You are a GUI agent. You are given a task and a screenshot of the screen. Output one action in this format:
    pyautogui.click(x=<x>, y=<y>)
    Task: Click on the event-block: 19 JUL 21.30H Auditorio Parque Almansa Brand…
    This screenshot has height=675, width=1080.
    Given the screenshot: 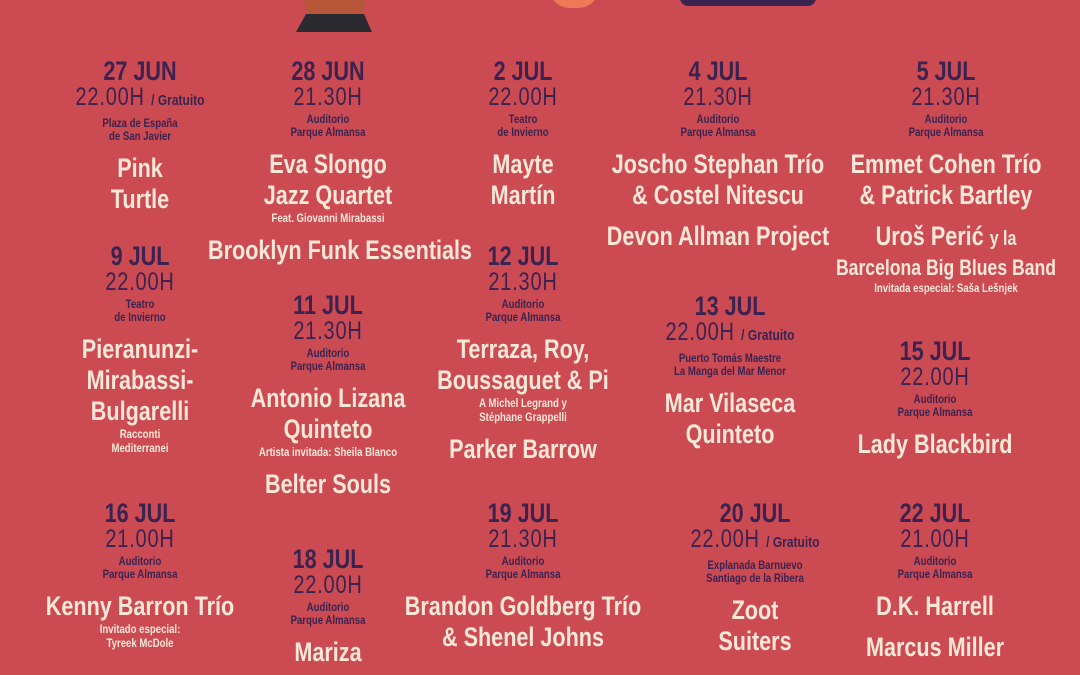 What is the action you would take?
    pyautogui.click(x=523, y=576)
    